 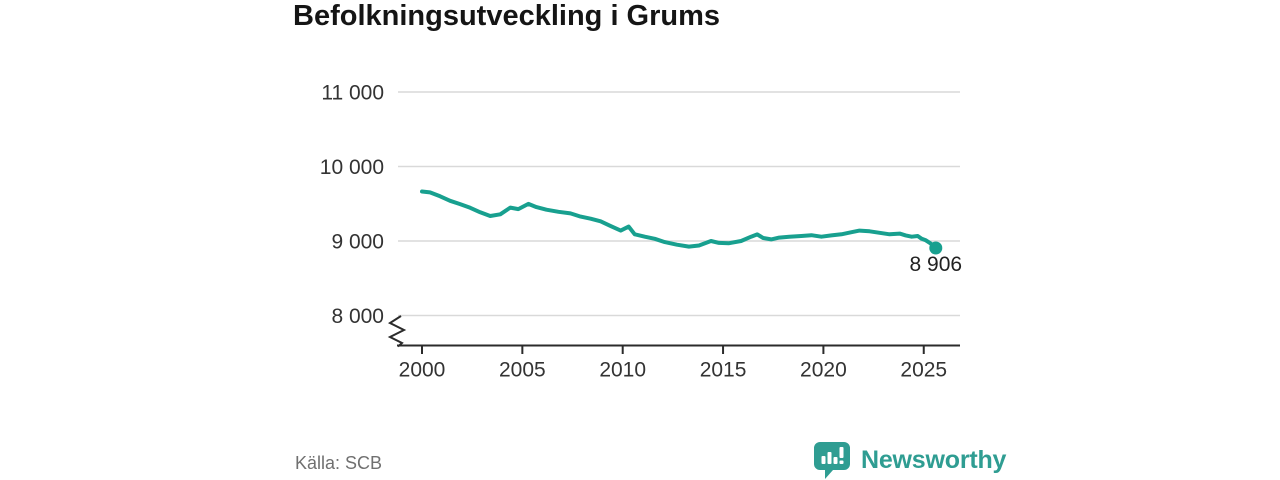 I want to click on source-note: Källa: SCB, so click(x=339, y=463).